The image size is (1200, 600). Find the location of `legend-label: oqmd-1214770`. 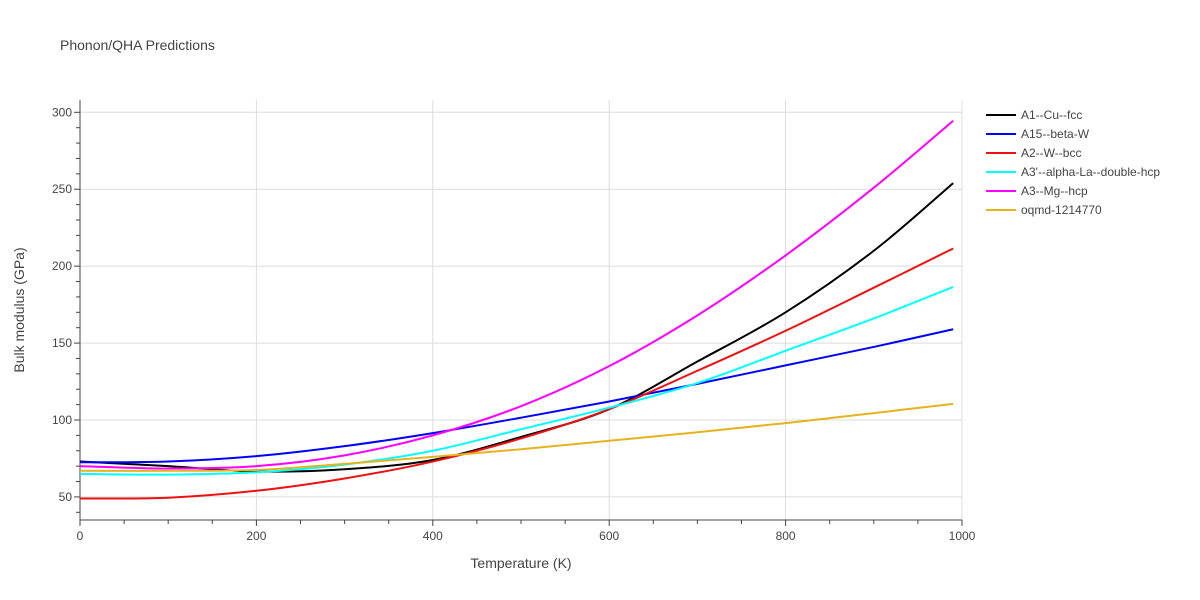

legend-label: oqmd-1214770 is located at coordinates (1061, 210).